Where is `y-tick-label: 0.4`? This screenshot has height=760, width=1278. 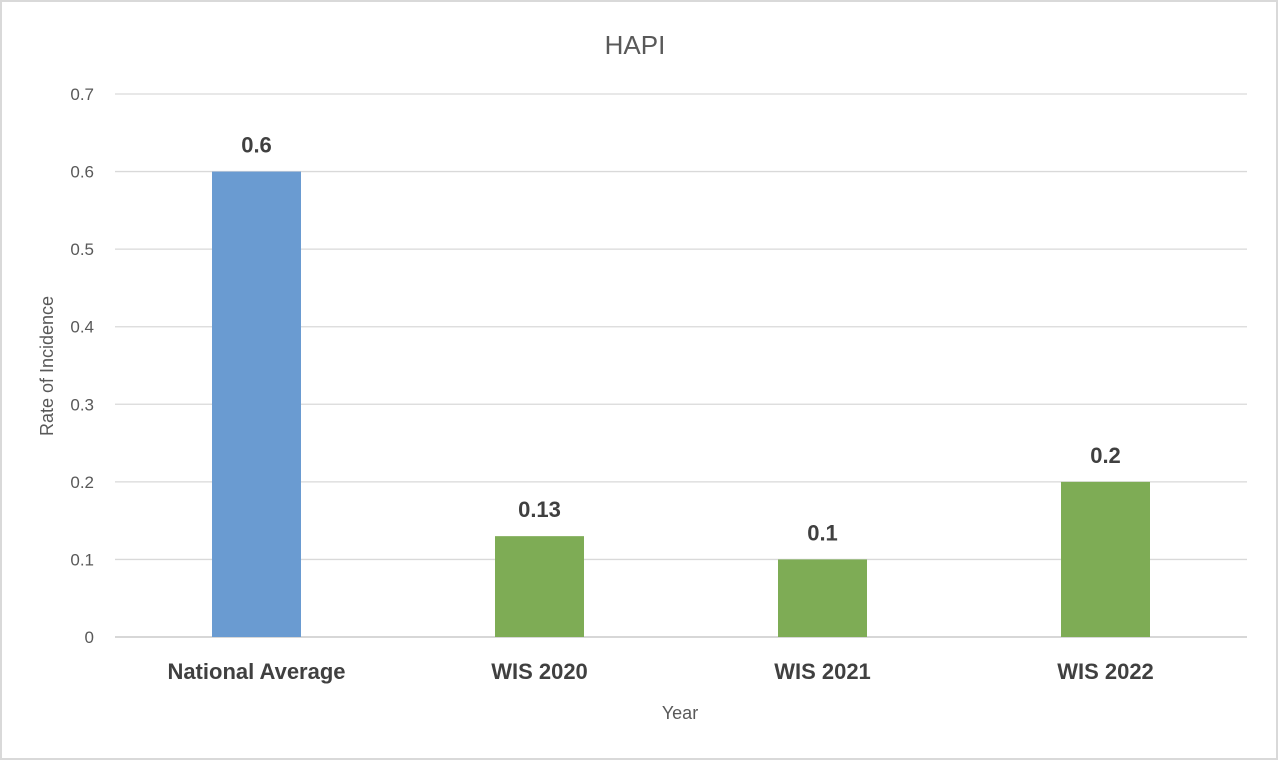
y-tick-label: 0.4 is located at coordinates (82, 327).